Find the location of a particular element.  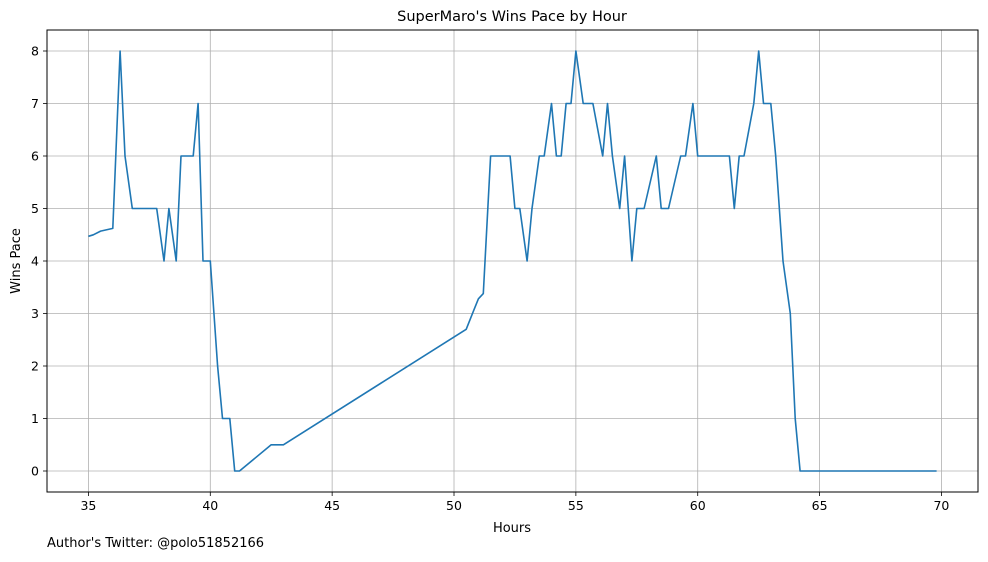

x-tick-label: 45 is located at coordinates (332, 505).